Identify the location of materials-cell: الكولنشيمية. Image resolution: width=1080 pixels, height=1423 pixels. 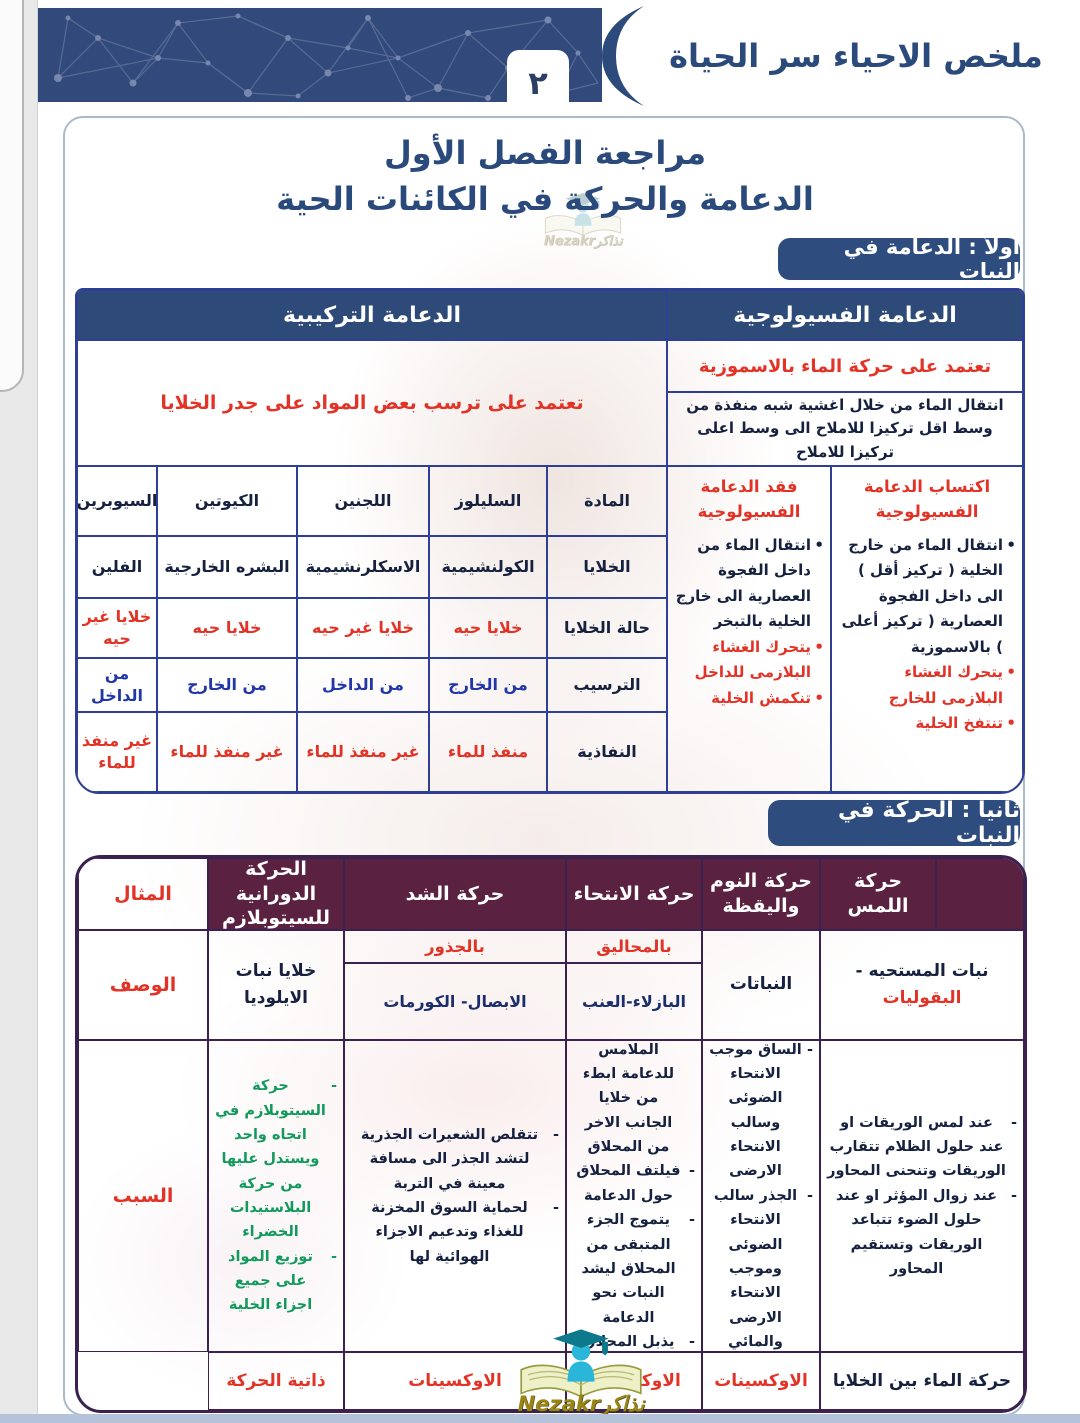
(488, 567).